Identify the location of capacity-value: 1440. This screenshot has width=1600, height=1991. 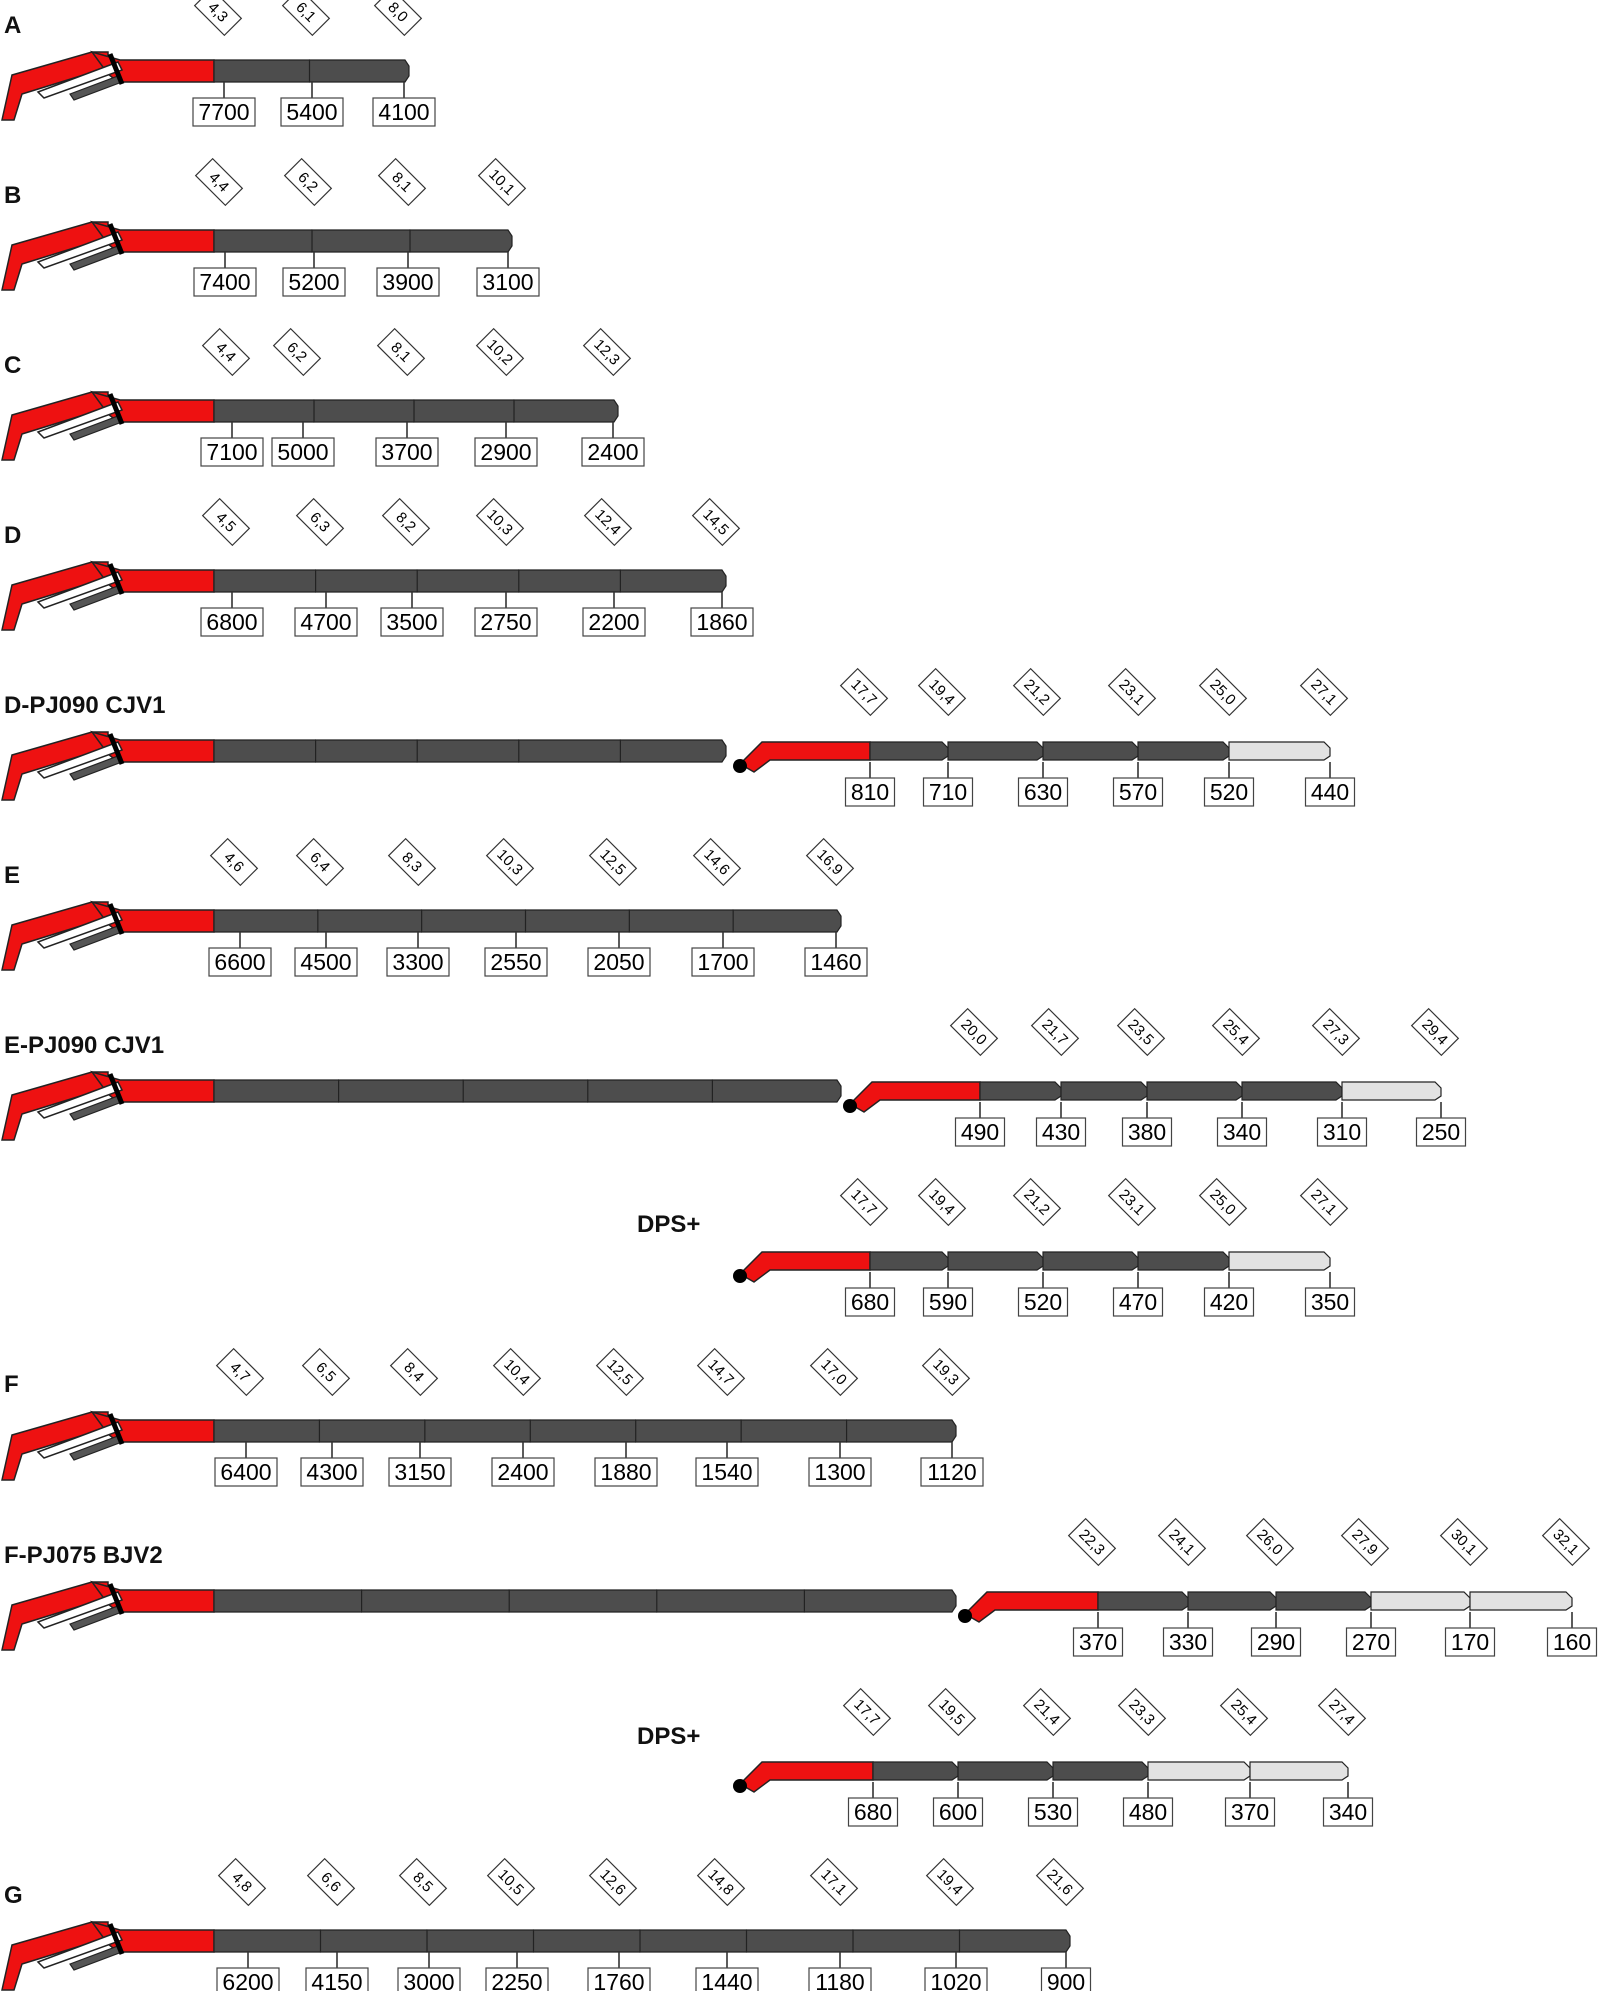
(726, 1980).